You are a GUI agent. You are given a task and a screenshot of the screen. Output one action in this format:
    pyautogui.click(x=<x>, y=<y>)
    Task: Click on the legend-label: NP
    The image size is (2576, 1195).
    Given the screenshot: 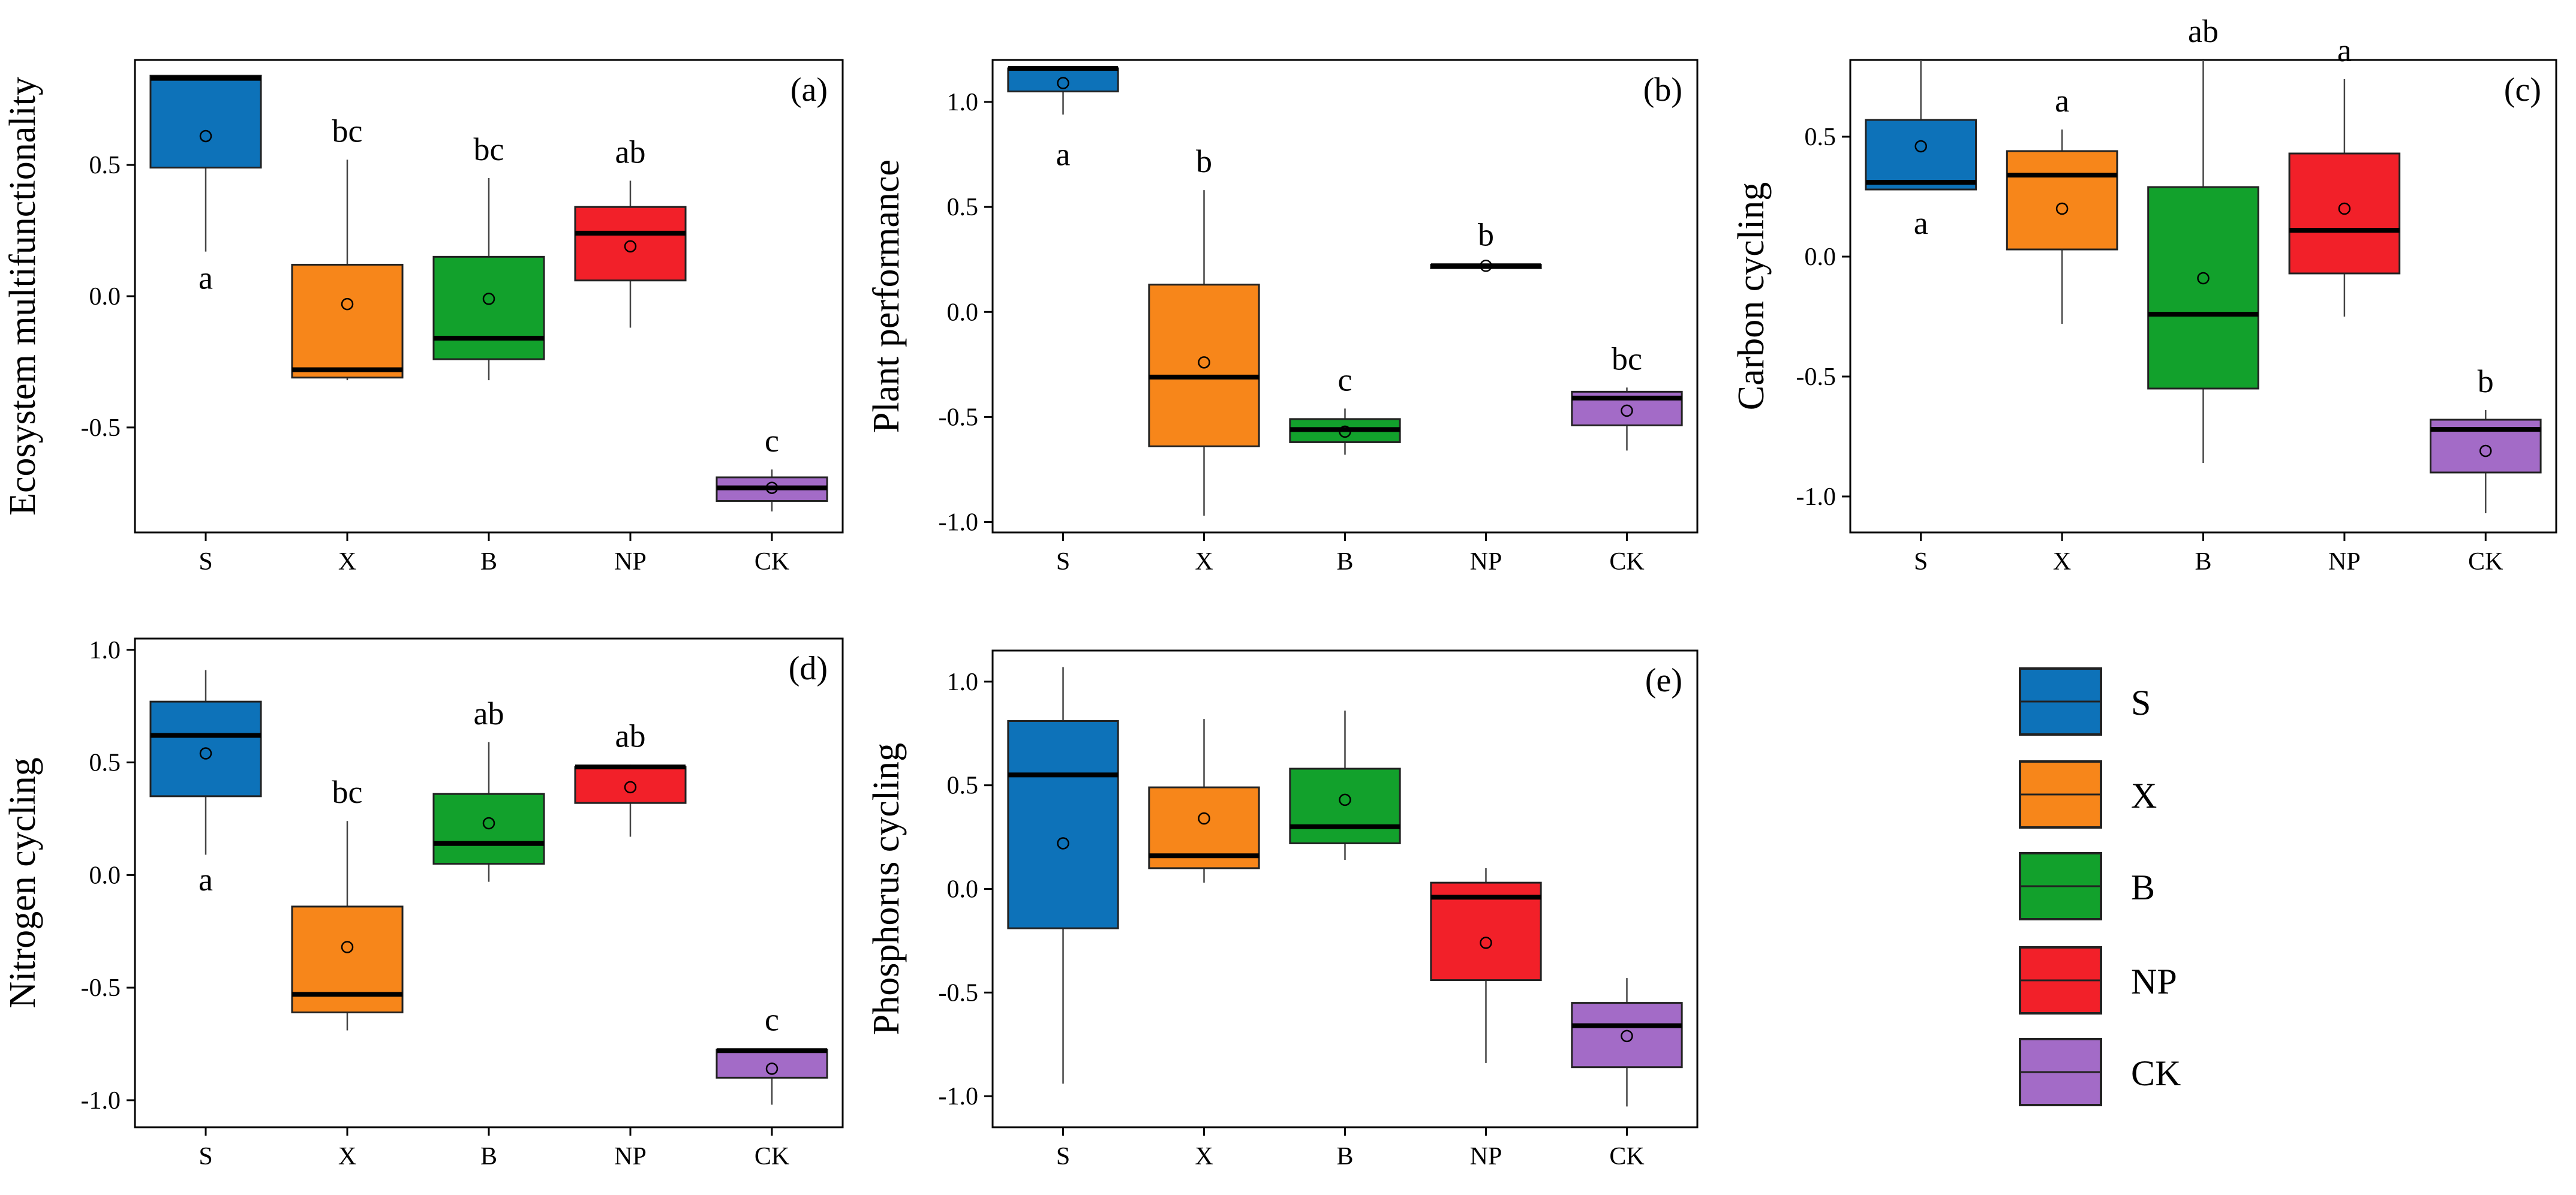 What is the action you would take?
    pyautogui.click(x=2154, y=981)
    